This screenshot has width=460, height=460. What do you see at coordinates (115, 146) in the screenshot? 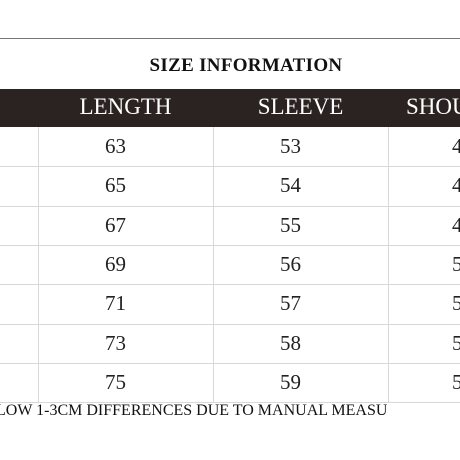
I see `table-cell: 63` at bounding box center [115, 146].